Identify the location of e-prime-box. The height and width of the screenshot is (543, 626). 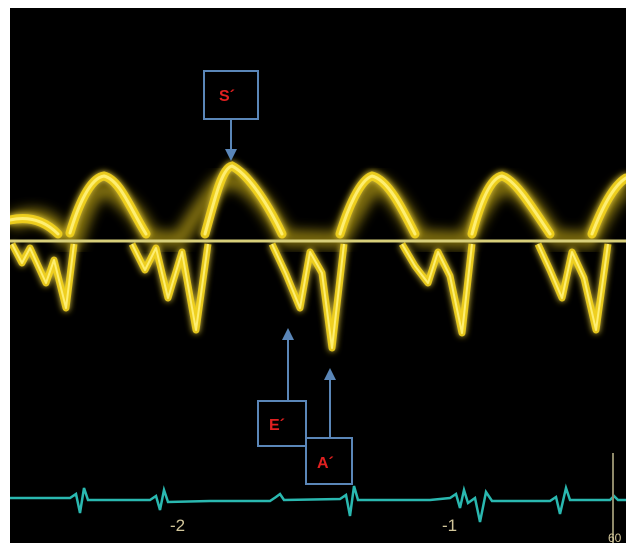
(282, 423).